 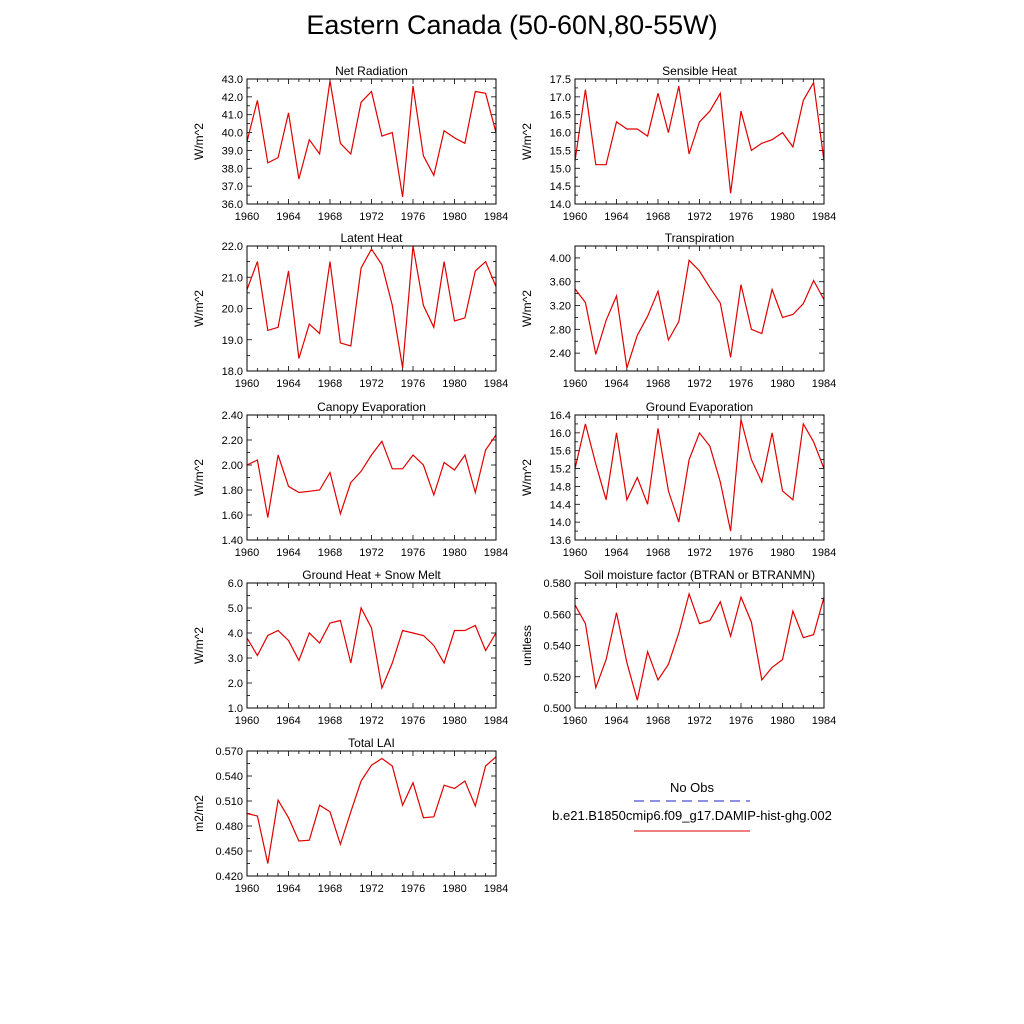 I want to click on y-tick-label: 21.0, so click(x=232, y=278).